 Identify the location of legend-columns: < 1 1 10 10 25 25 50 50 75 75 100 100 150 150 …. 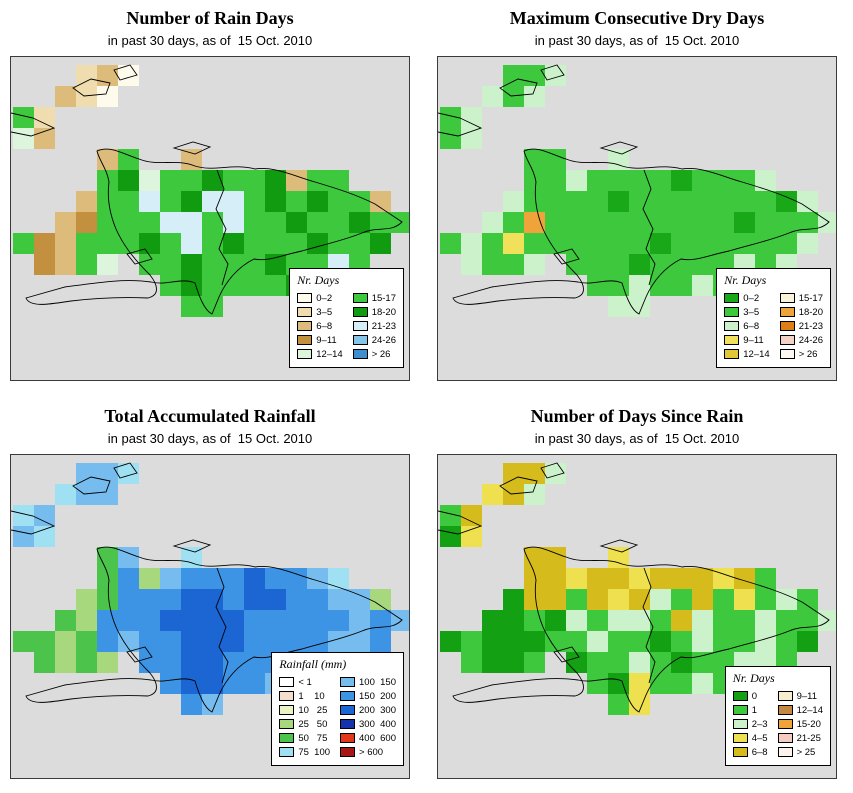
(337, 717).